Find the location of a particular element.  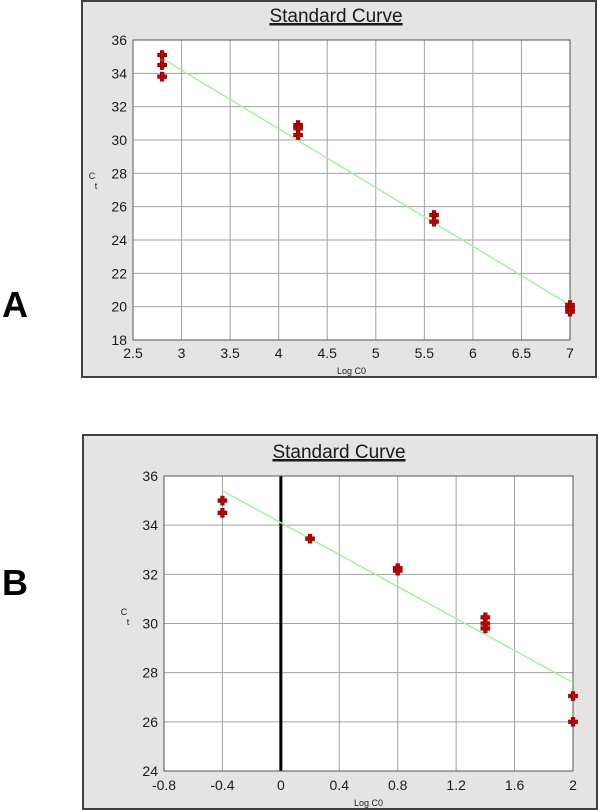

chart-b-title: Standard Curve is located at coordinates (338, 452).